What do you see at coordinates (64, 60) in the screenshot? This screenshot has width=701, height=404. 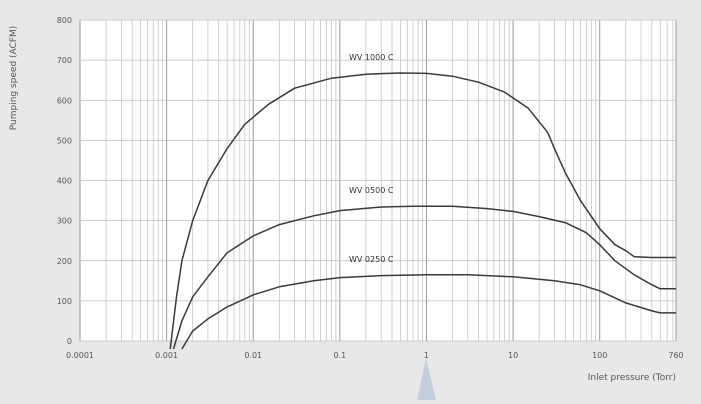 I see `y-tick-label: 700` at bounding box center [64, 60].